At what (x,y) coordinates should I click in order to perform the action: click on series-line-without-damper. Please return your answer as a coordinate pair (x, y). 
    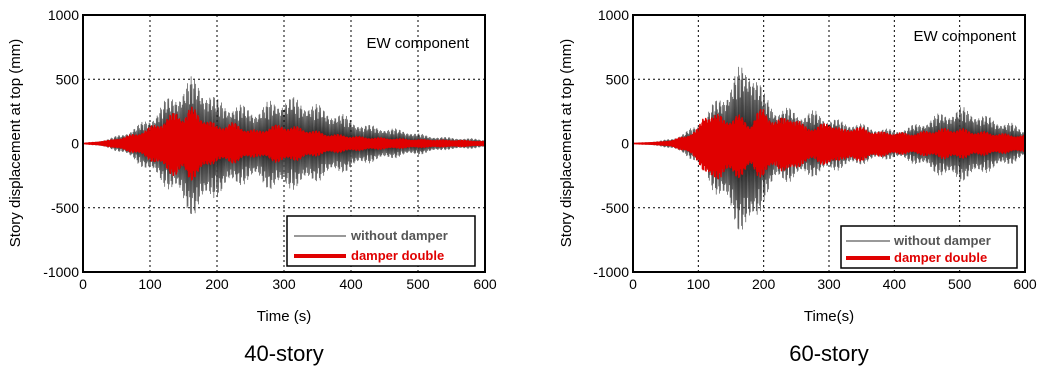
    Looking at the image, I should click on (284, 145).